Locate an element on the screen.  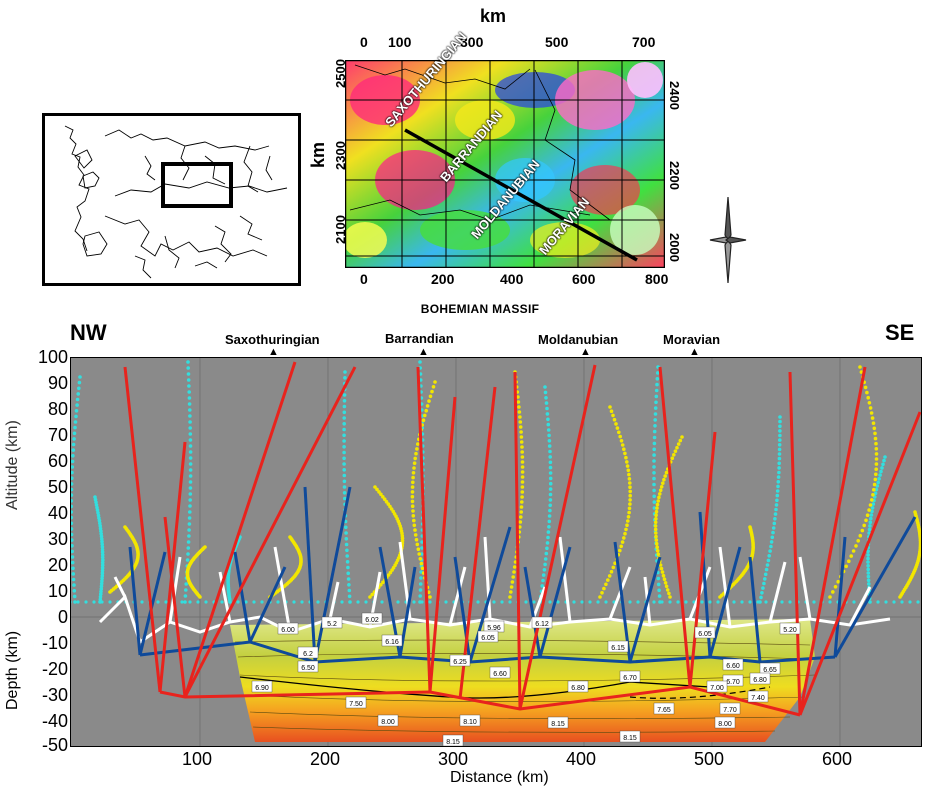
y-tick-label: 20 is located at coordinates (57, 565).